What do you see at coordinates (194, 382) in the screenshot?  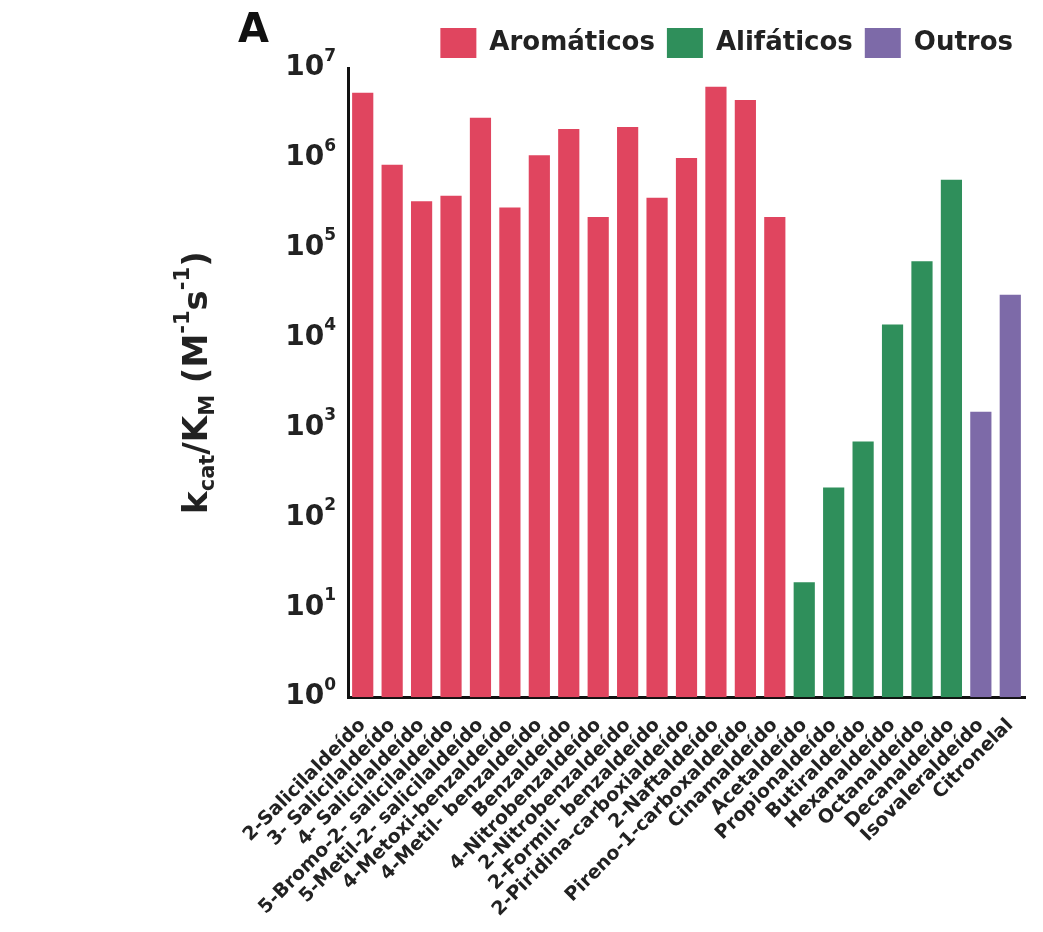 I see `text: kcat/KM (M-1s-1)` at bounding box center [194, 382].